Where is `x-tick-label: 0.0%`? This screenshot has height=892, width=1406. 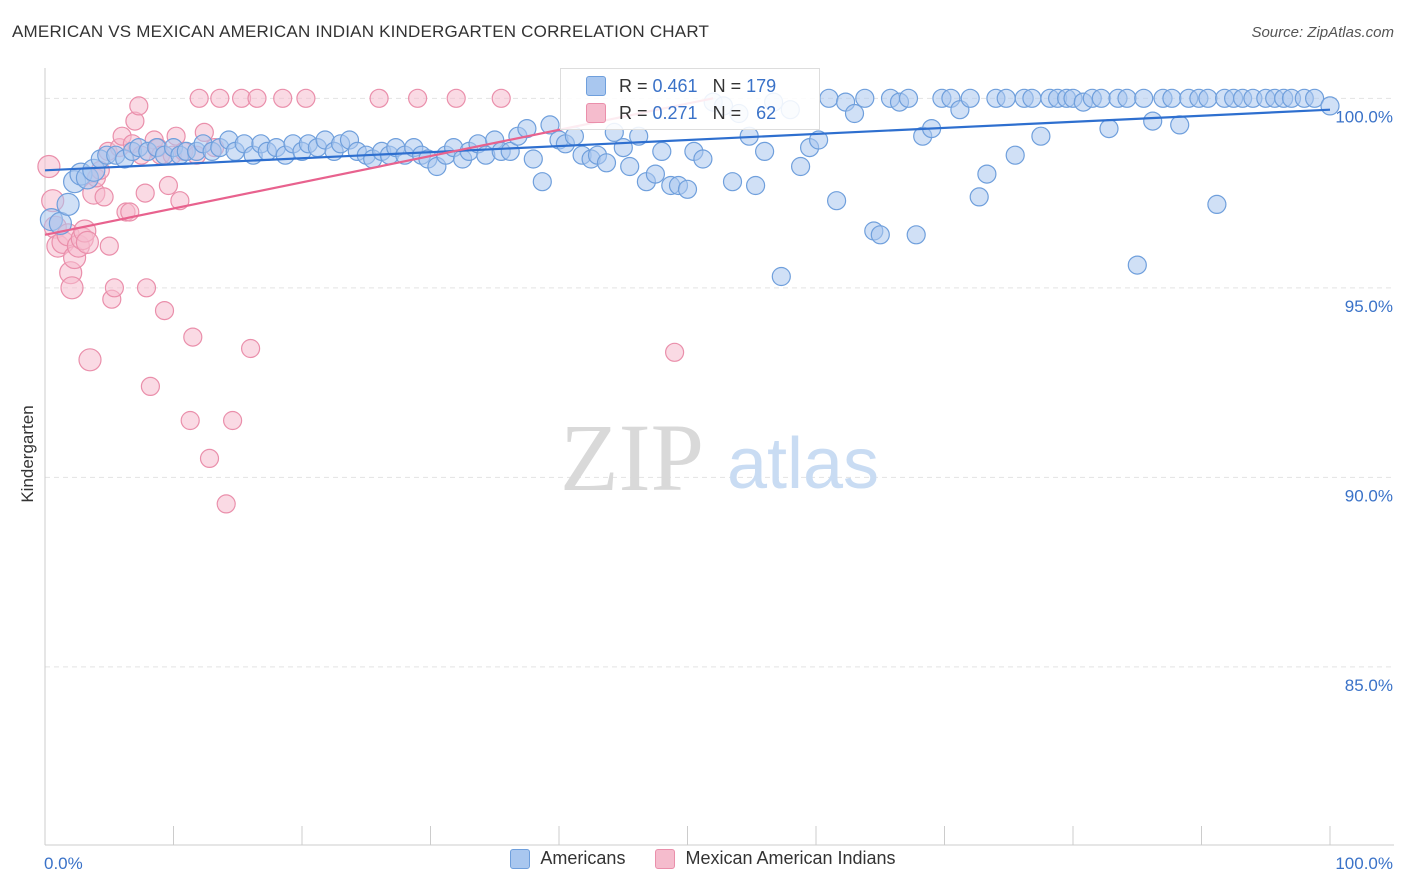 x-tick-label: 0.0% is located at coordinates (63, 863).